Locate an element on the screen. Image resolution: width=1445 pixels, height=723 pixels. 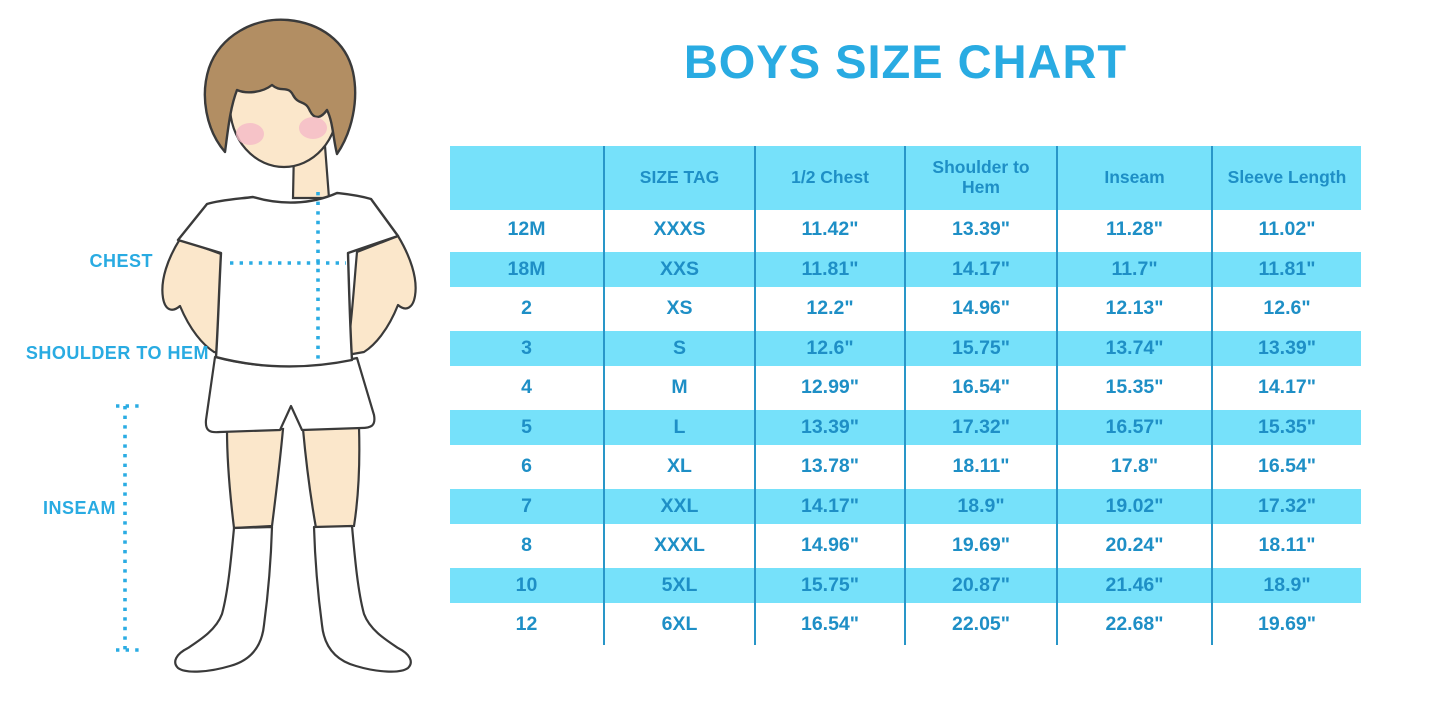
table-row: 10 5XL 15.75" 20.87" 21.46" 18.9" is located at coordinates (905, 585).